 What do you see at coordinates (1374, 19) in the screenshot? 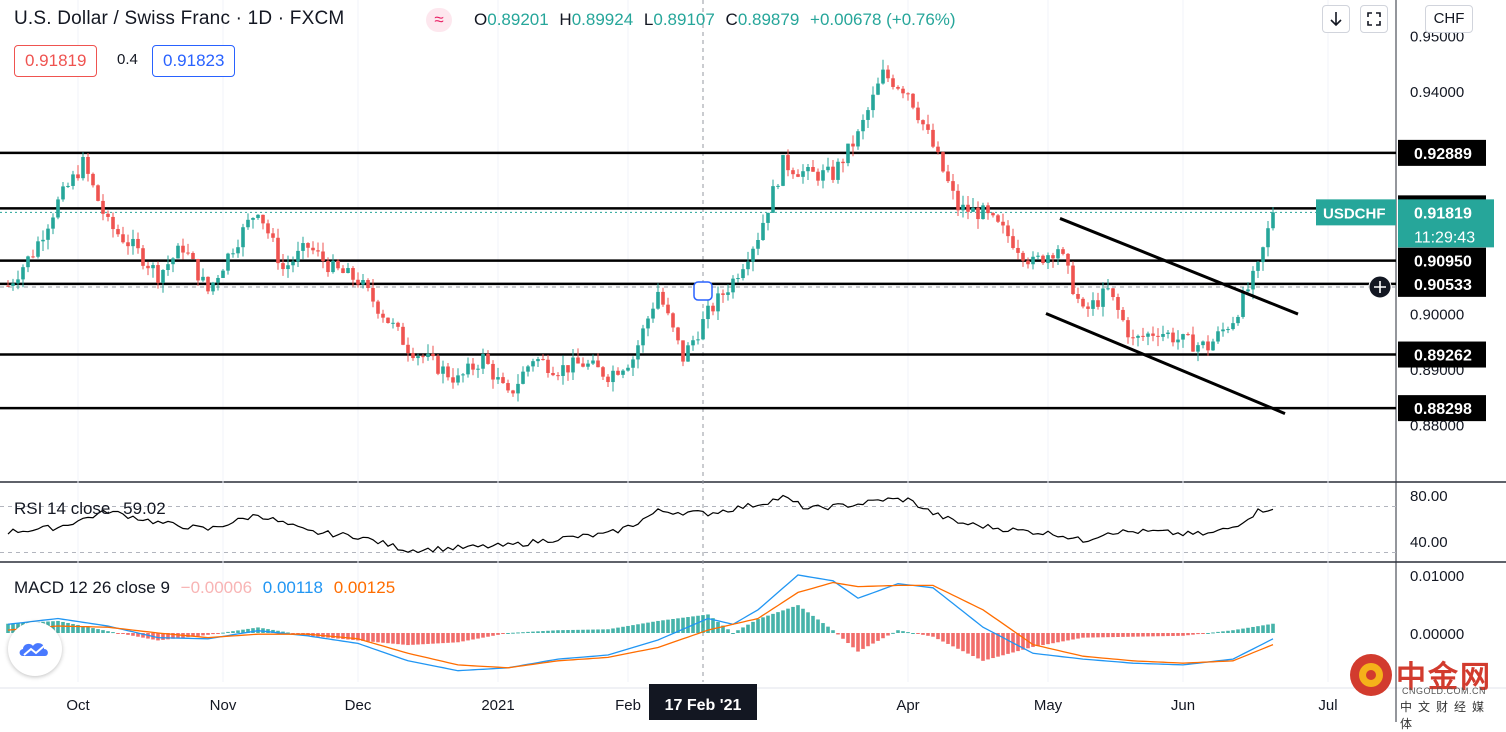
I see `fullscreen-button` at bounding box center [1374, 19].